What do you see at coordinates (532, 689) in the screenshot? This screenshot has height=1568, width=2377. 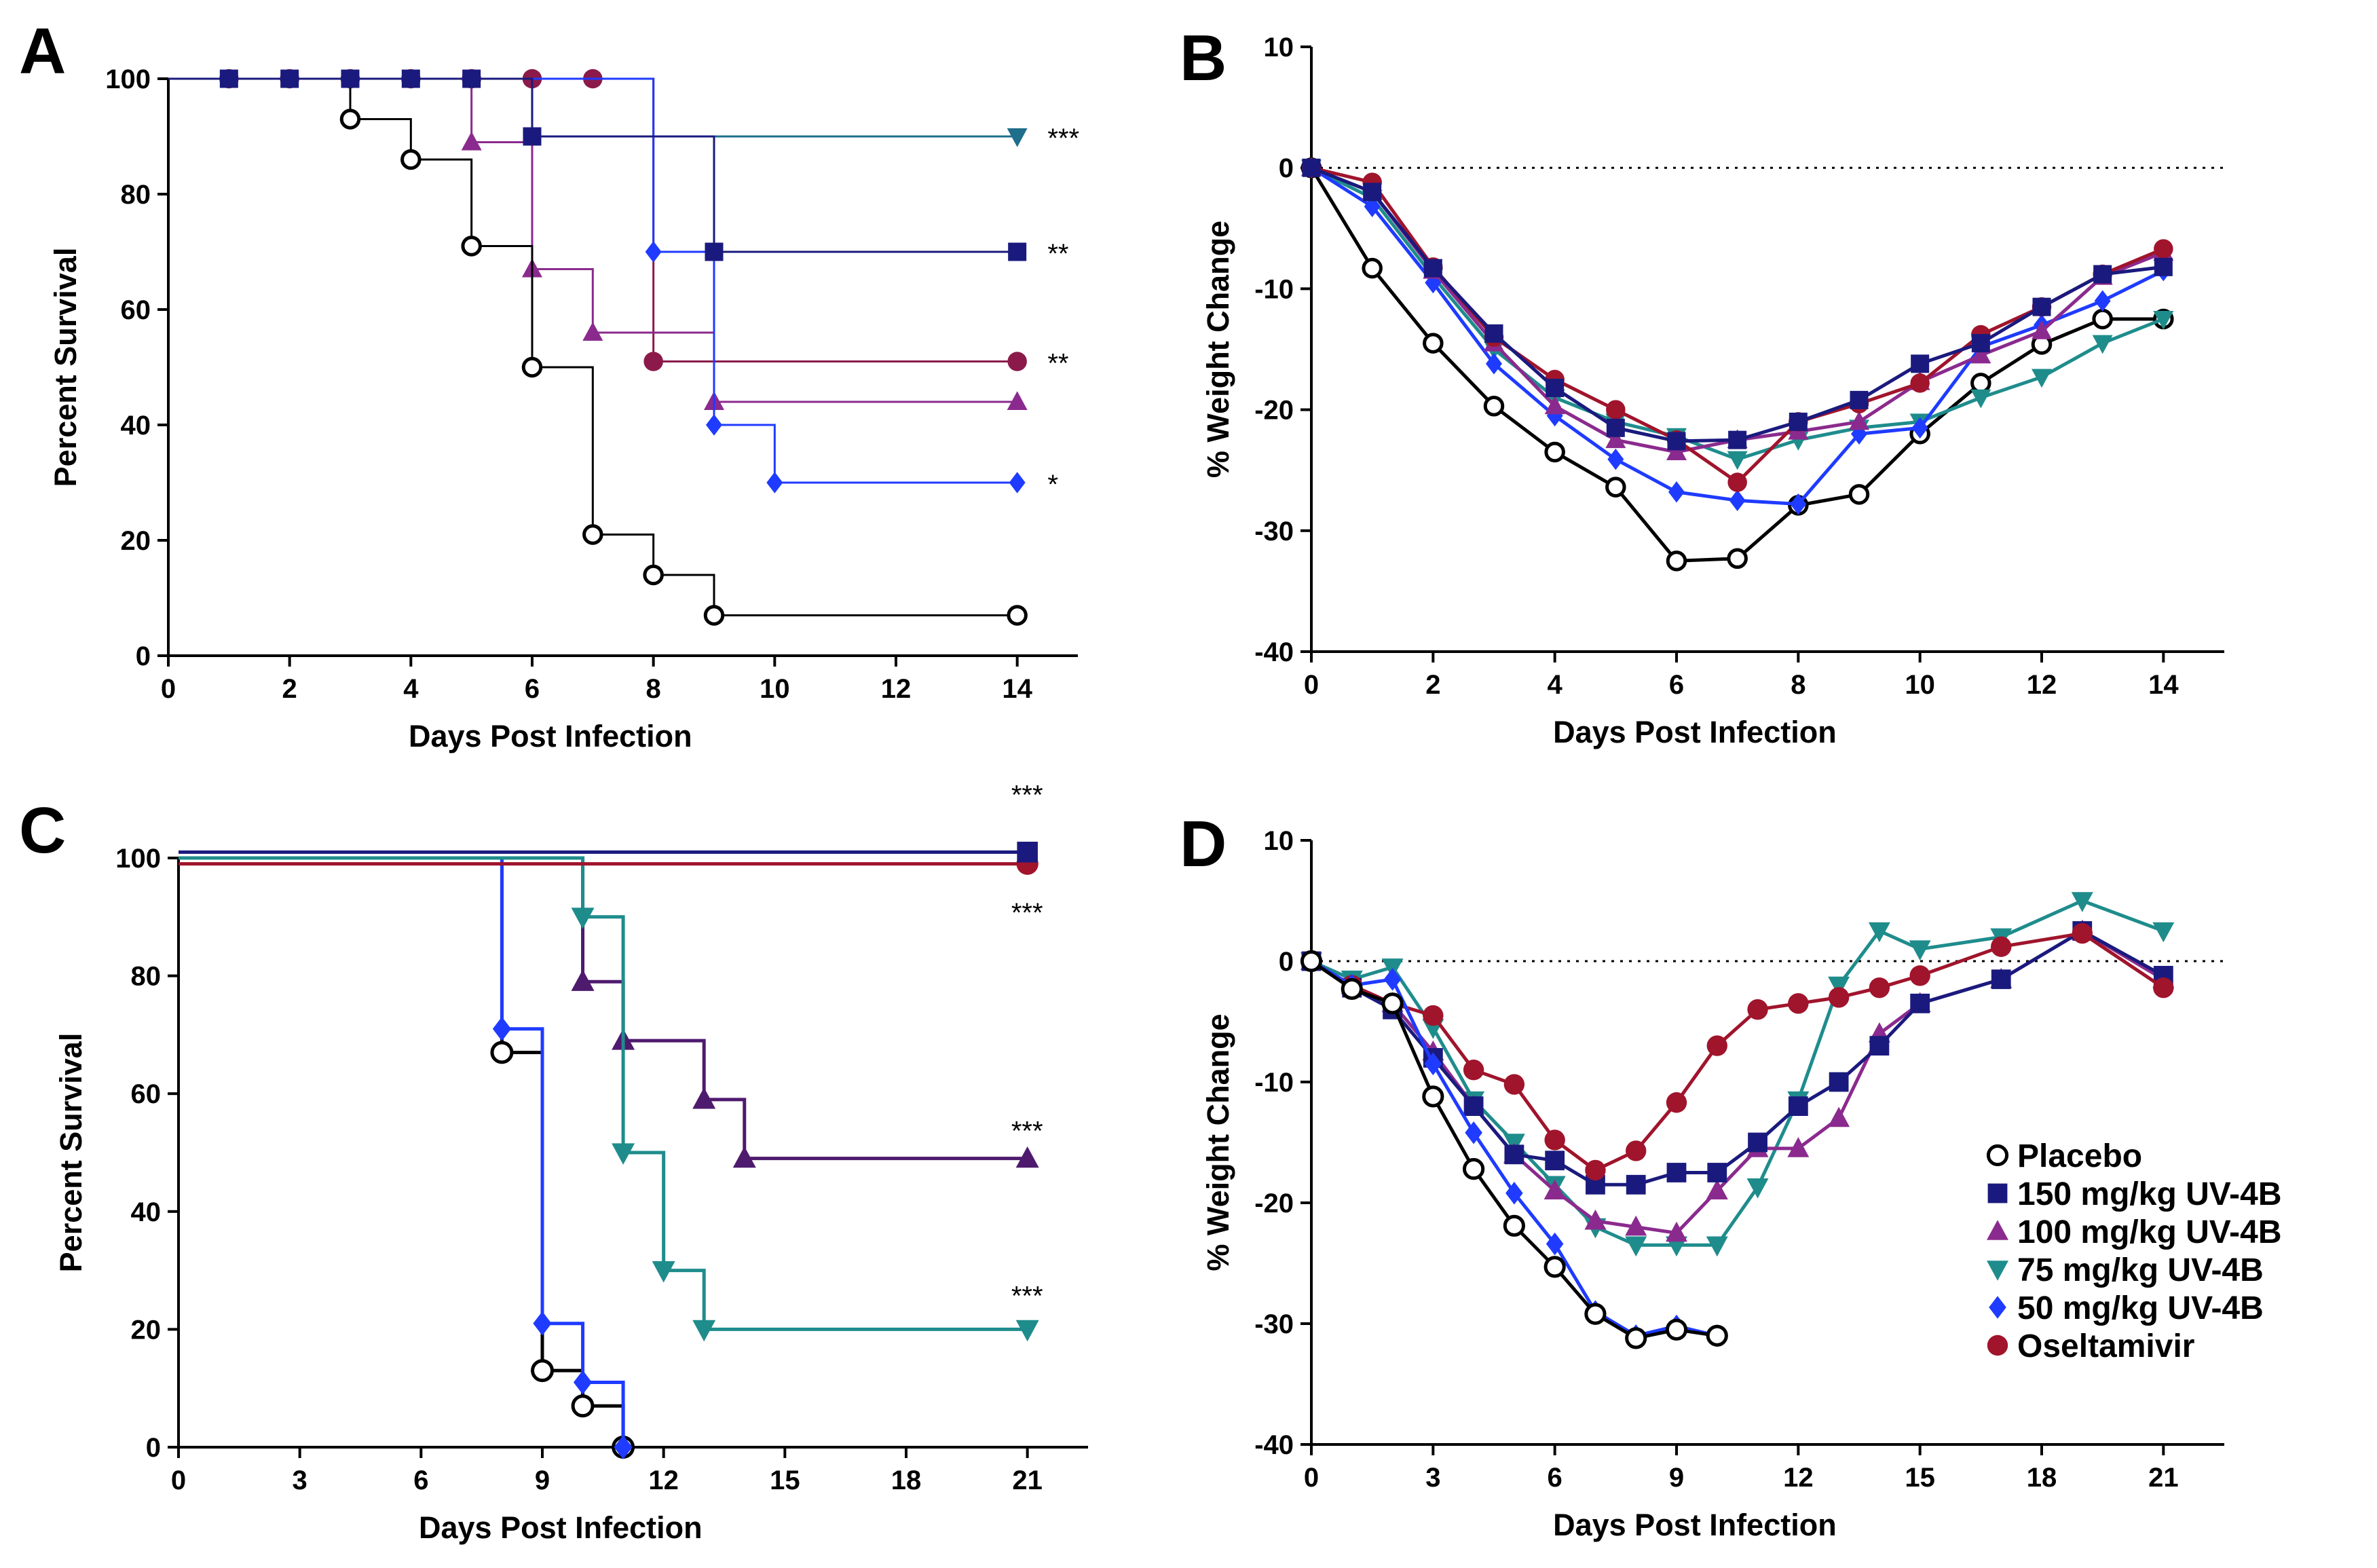 I see `x-tick-label: 6` at bounding box center [532, 689].